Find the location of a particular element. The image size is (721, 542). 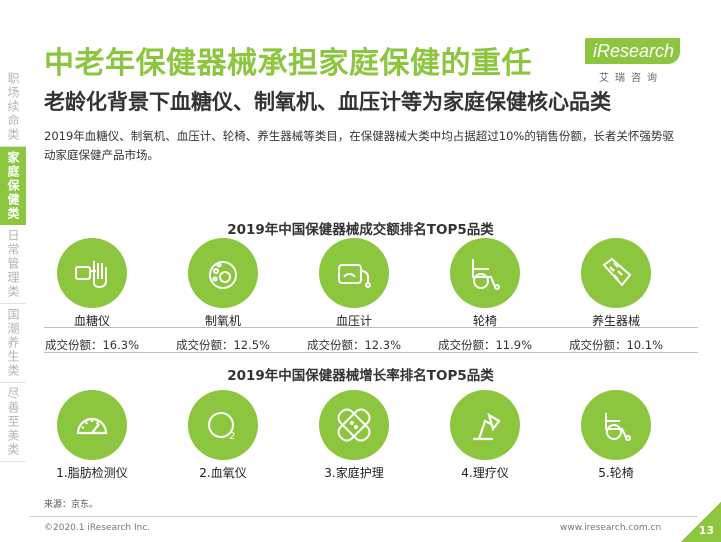

growth-item: 3.家庭护理 is located at coordinates (354, 435).